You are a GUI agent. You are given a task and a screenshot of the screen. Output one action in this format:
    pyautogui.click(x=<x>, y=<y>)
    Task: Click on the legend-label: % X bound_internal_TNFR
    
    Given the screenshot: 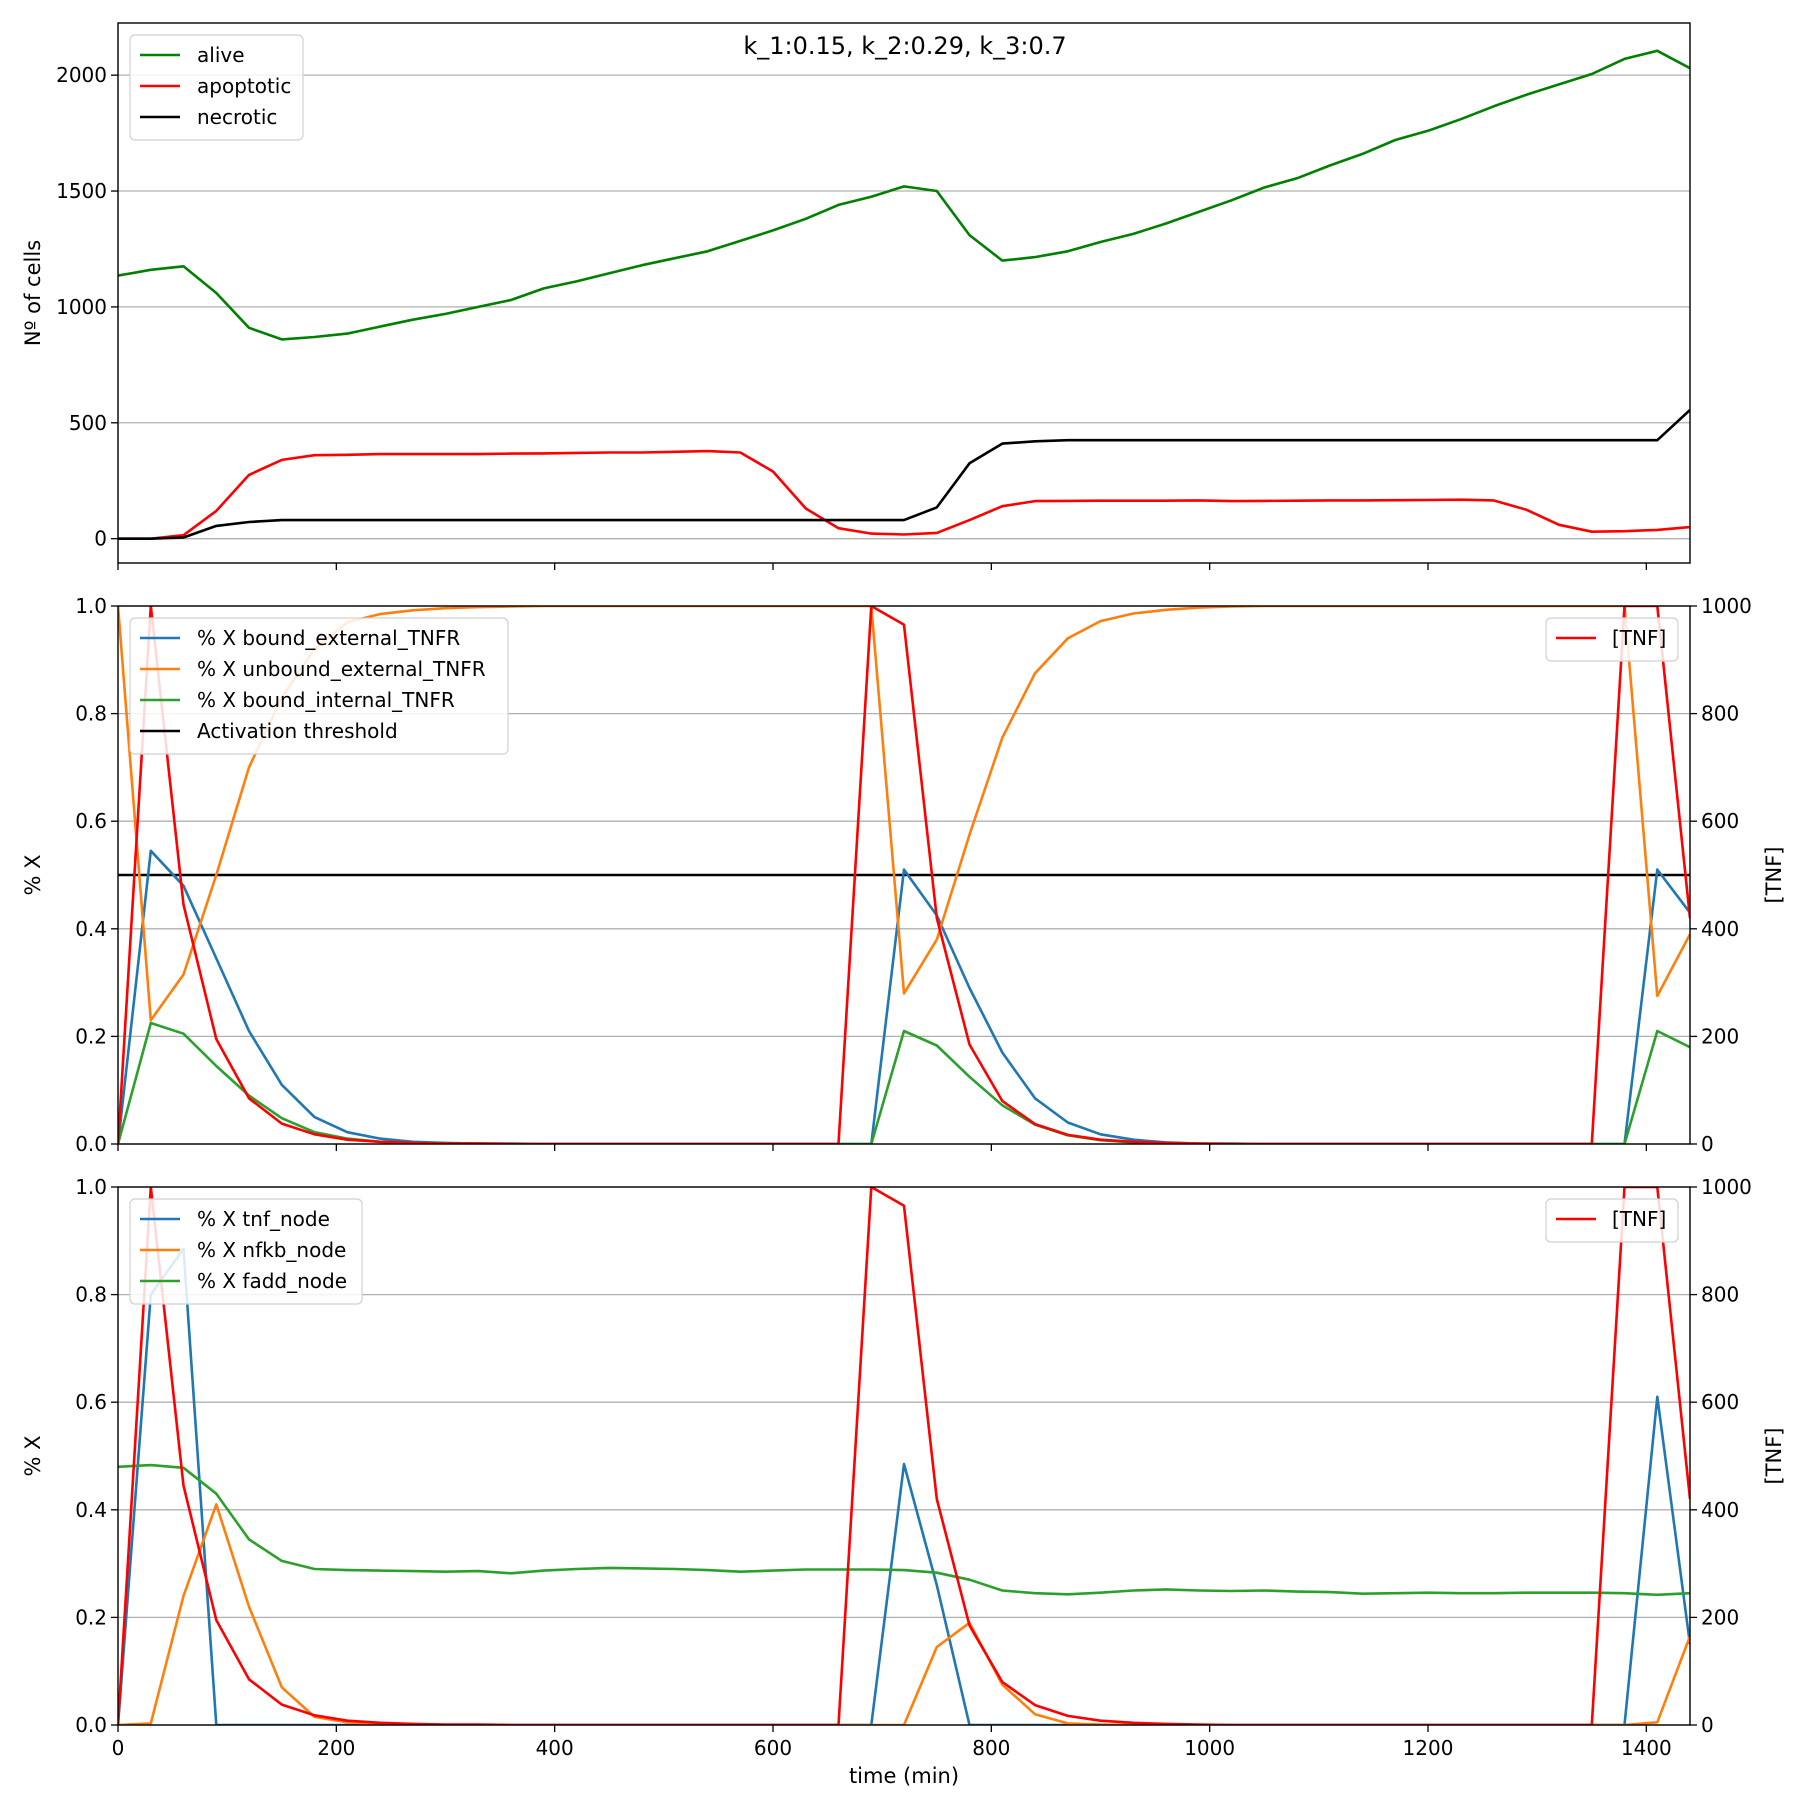 What is the action you would take?
    pyautogui.click(x=326, y=700)
    